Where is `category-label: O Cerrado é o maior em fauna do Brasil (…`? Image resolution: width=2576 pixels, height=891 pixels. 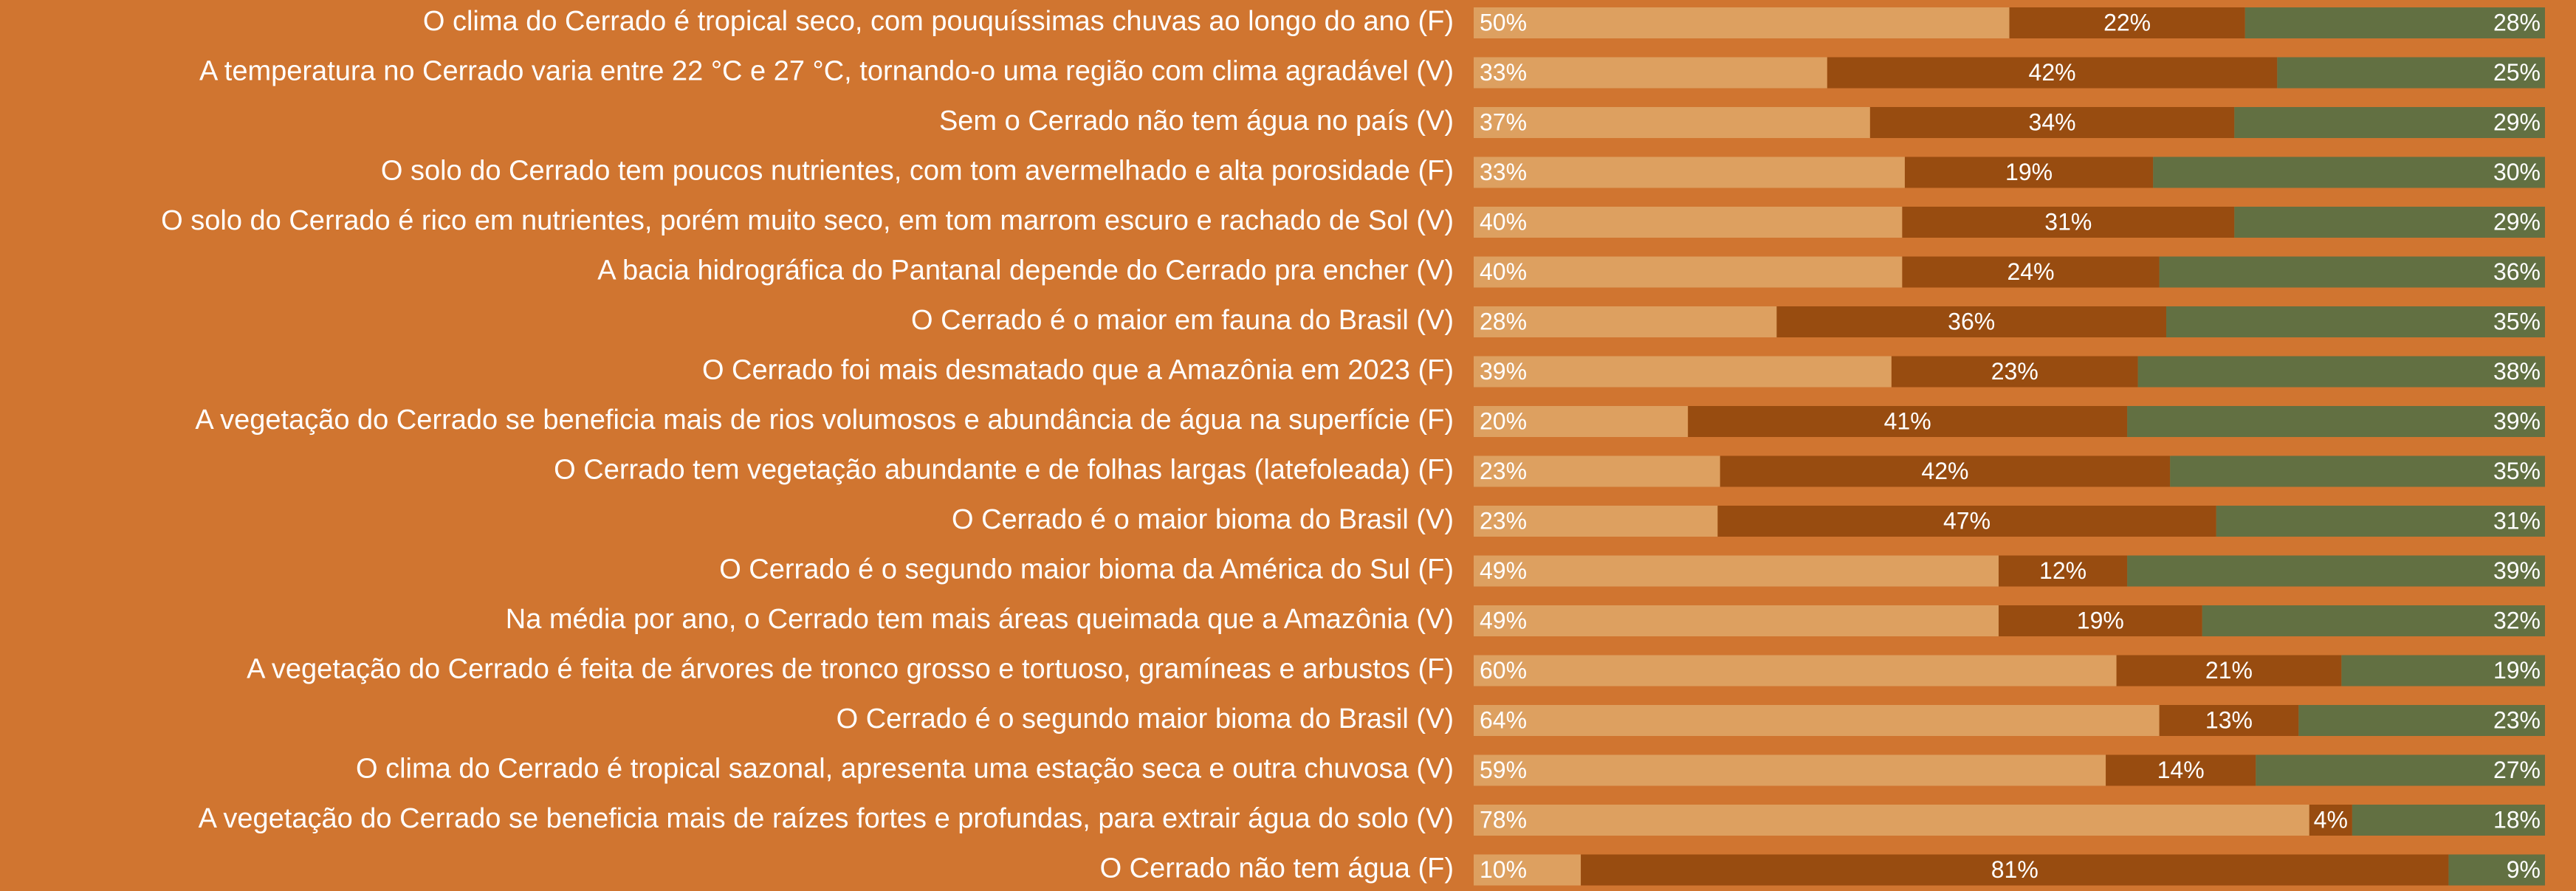 category-label: O Cerrado é o maior em fauna do Brasil (… is located at coordinates (1182, 320).